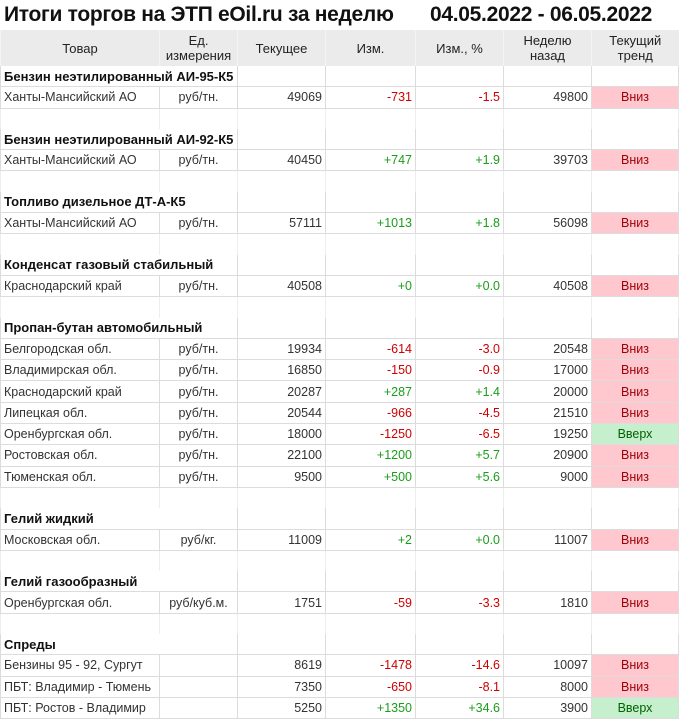 The height and width of the screenshot is (726, 680). I want to click on change-percent-cell: -4.5, so click(459, 413).